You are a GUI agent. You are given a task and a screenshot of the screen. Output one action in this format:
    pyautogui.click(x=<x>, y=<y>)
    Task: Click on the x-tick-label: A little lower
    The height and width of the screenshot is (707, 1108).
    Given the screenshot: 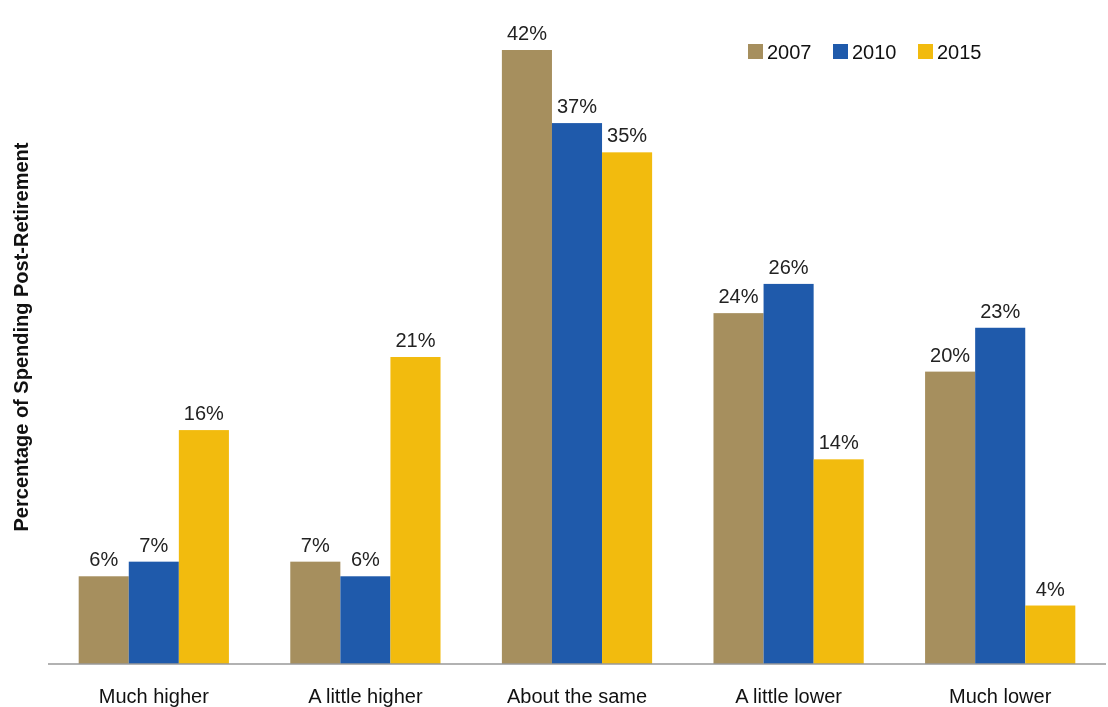 What is the action you would take?
    pyautogui.click(x=789, y=696)
    